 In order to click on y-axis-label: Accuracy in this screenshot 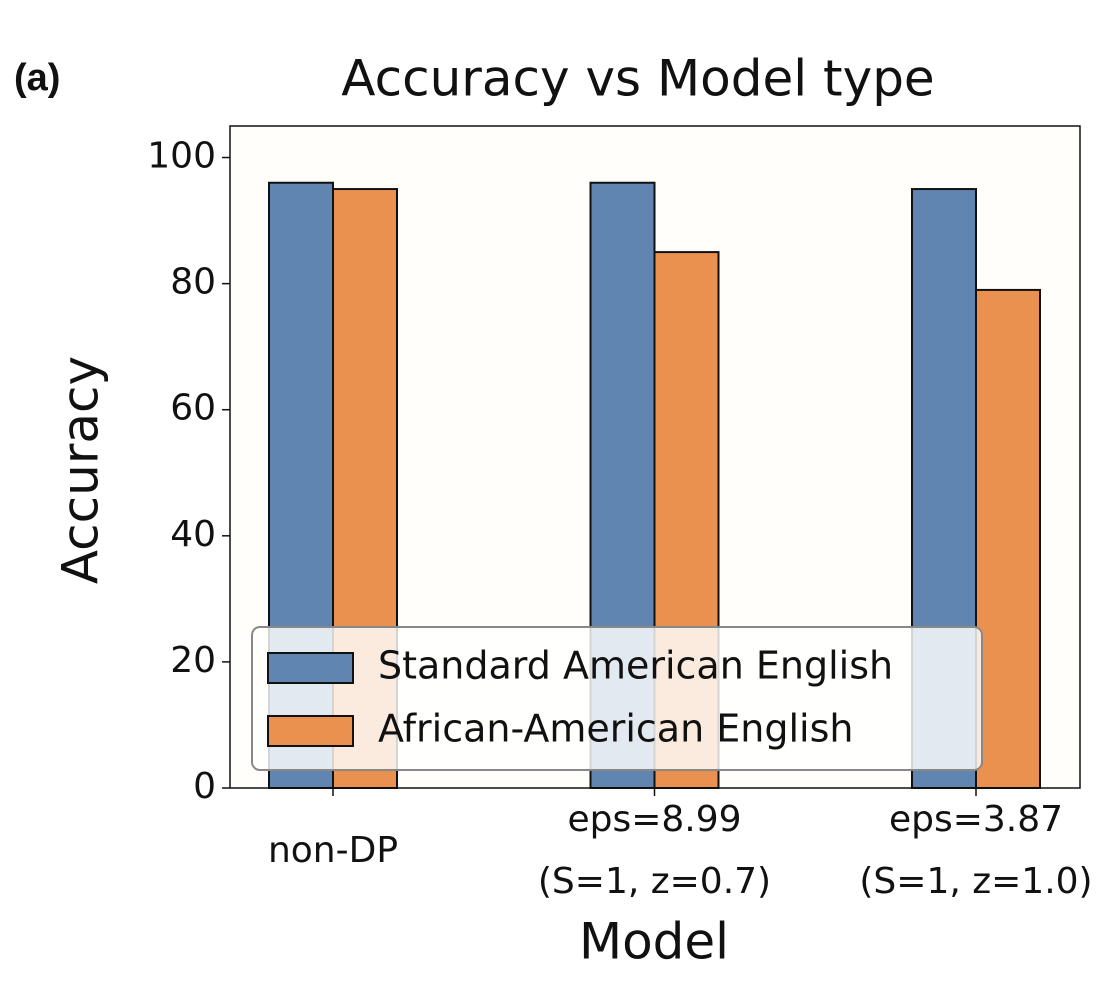, I will do `click(81, 470)`.